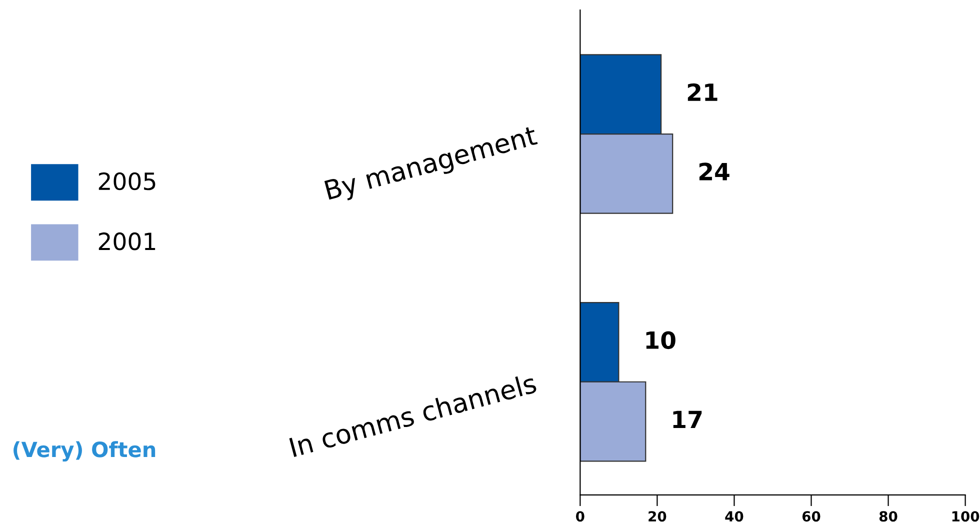  What do you see at coordinates (811, 516) in the screenshot?
I see `x-tick-label: 60` at bounding box center [811, 516].